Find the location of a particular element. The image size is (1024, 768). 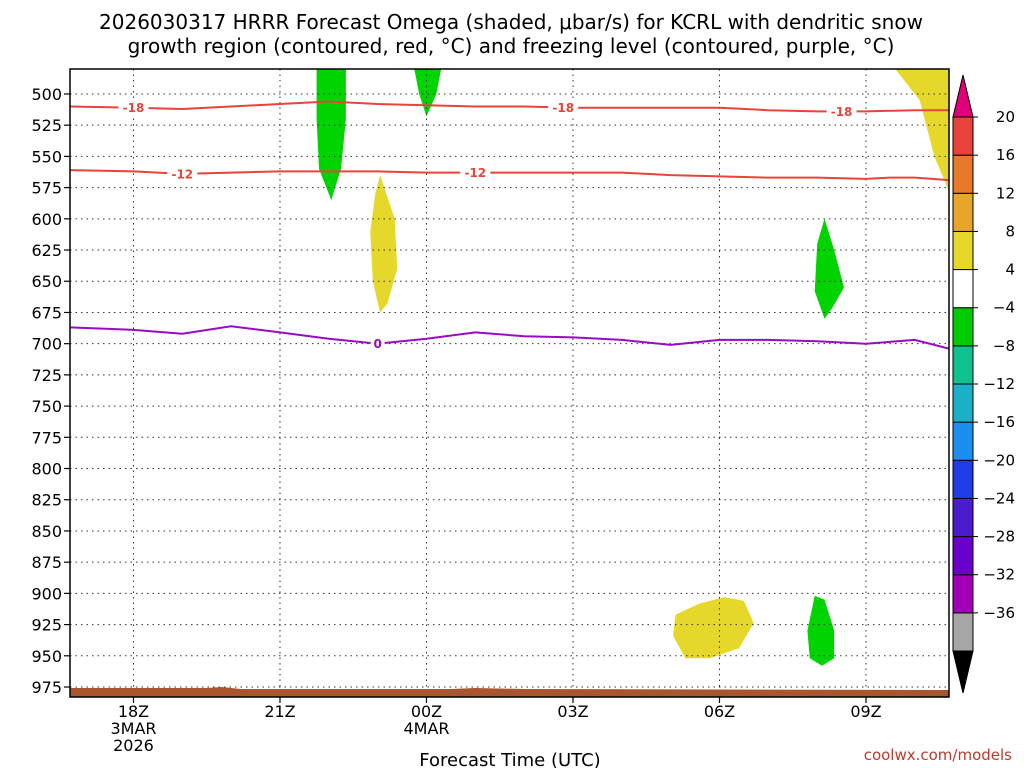

y-tick-label-775: 775 is located at coordinates (46, 437).